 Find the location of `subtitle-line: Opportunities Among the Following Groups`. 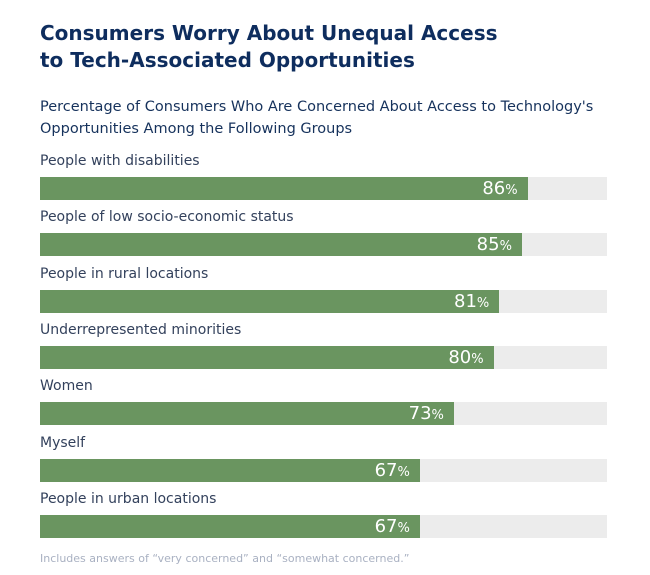

subtitle-line: Opportunities Among the Following Groups is located at coordinates (196, 129).